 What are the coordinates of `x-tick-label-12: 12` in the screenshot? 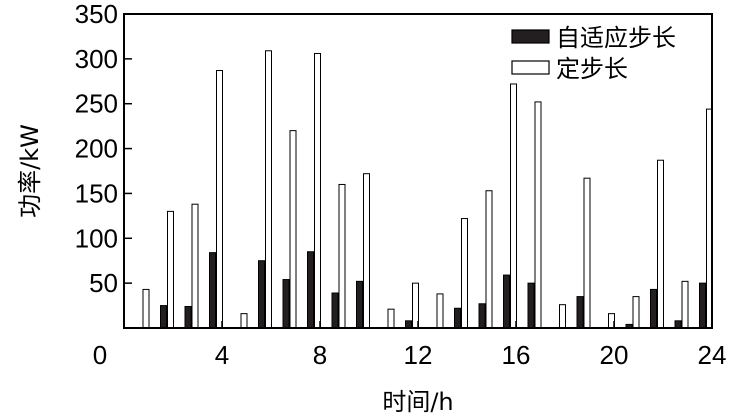 It's located at (418, 355).